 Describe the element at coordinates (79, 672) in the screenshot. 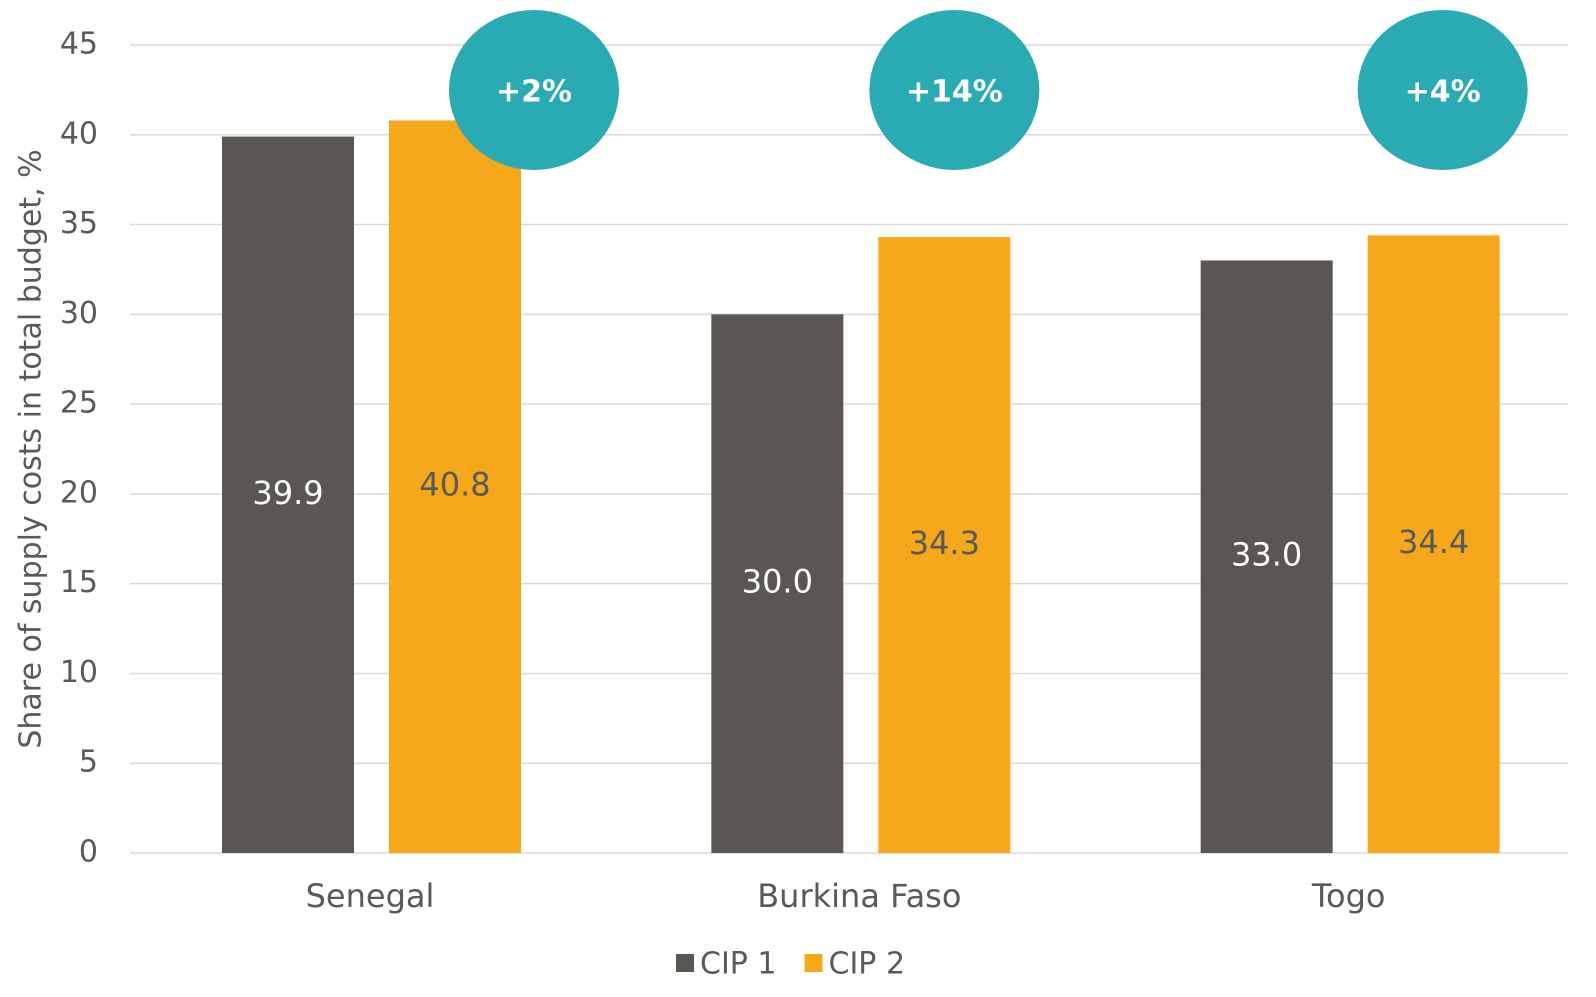

I see `y-tick-label: 10` at that location.